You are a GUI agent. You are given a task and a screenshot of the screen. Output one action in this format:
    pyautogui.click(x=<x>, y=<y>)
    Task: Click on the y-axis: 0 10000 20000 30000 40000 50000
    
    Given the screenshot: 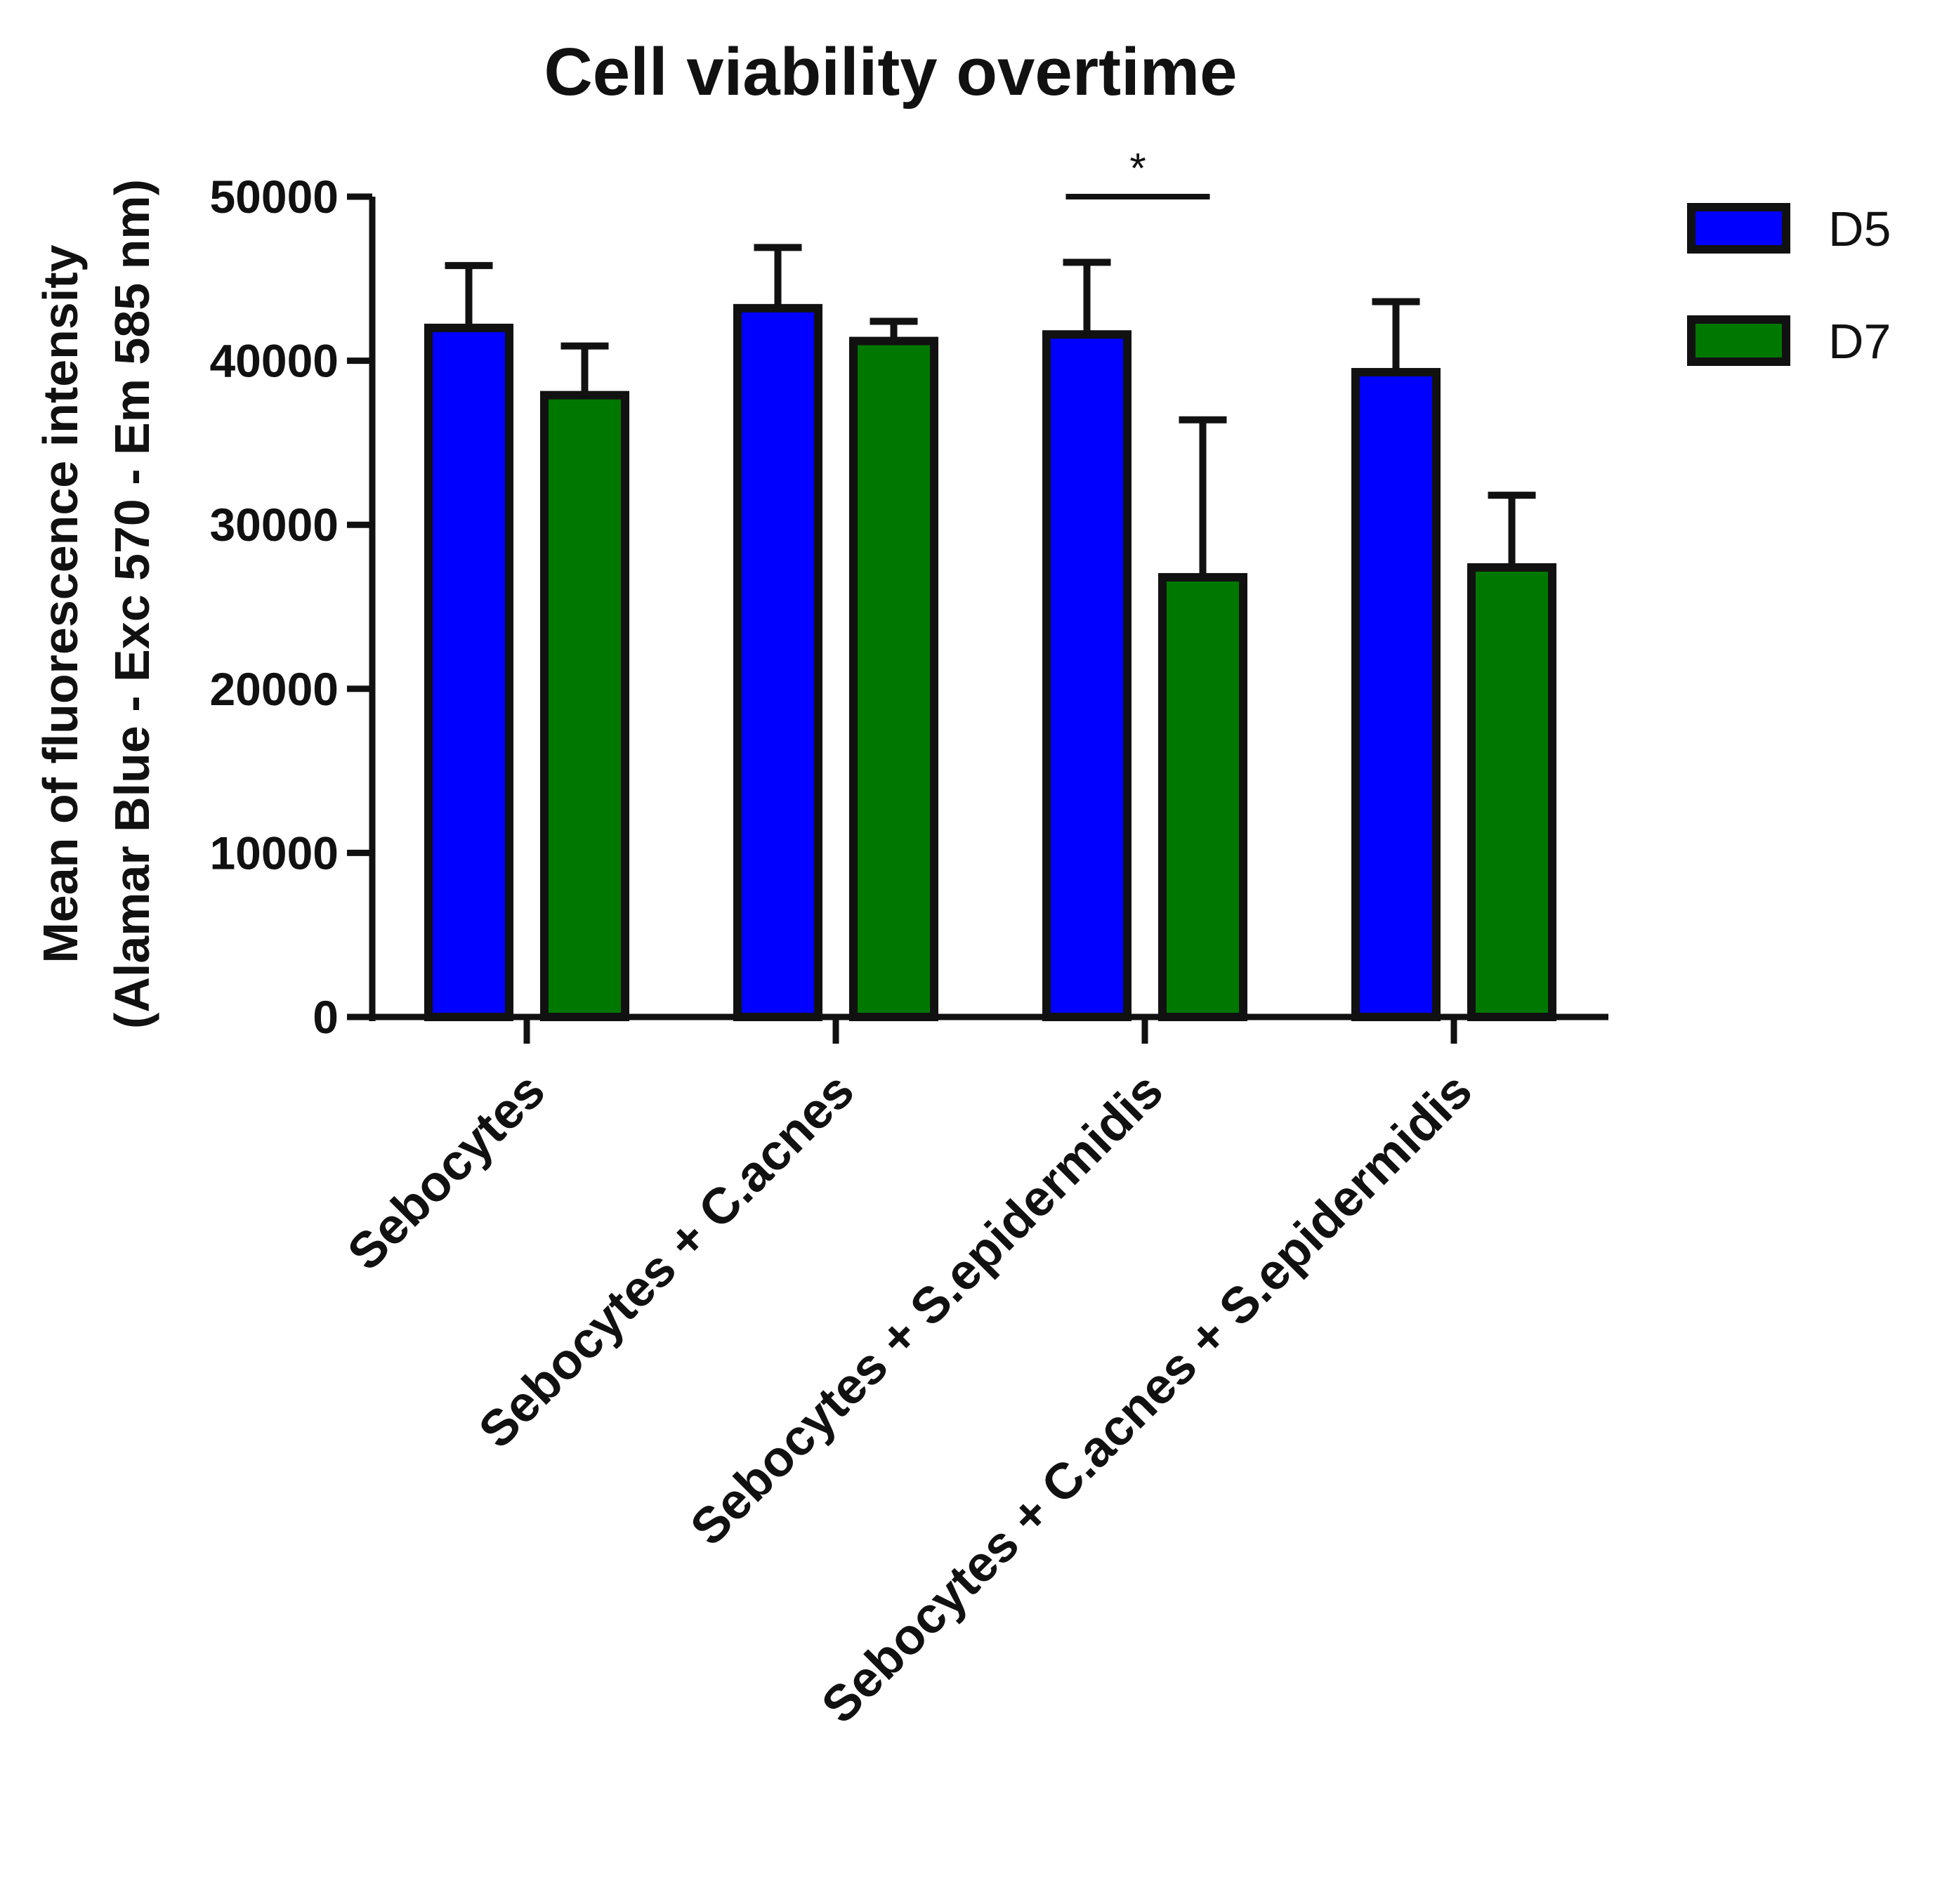 What is the action you would take?
    pyautogui.click(x=292, y=607)
    